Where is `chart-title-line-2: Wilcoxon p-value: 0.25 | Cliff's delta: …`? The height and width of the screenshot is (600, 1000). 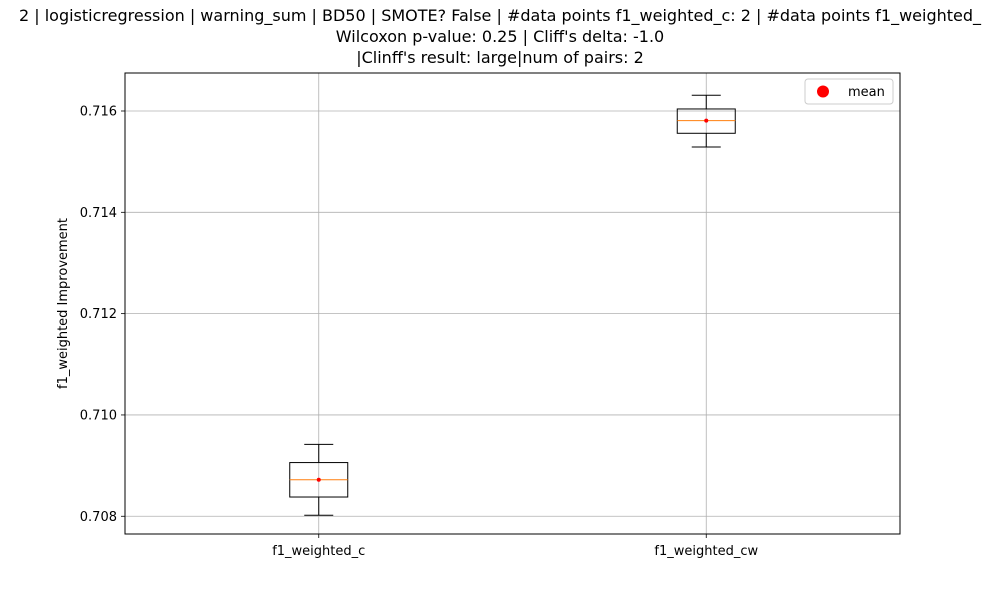
chart-title-line-2: Wilcoxon p-value: 0.25 | Cliff's delta: … is located at coordinates (500, 36).